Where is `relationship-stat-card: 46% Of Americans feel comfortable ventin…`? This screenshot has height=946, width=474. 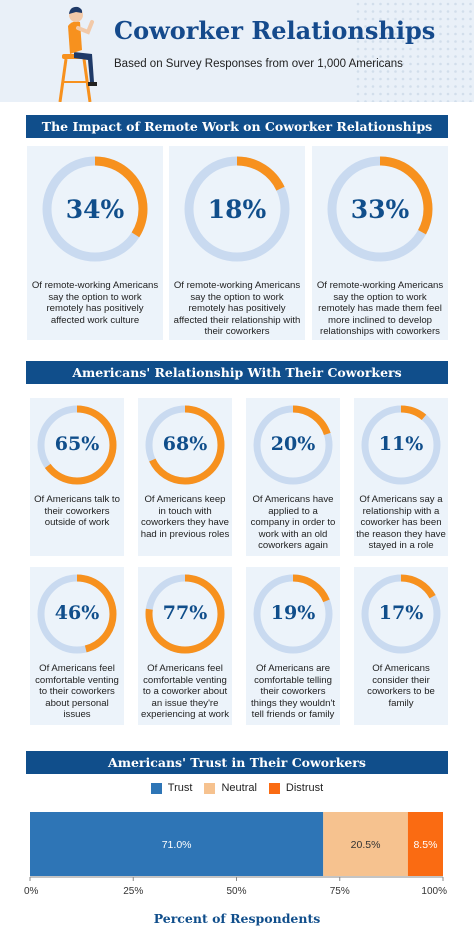
relationship-stat-card: 46% Of Americans feel comfortable ventin… is located at coordinates (77, 646).